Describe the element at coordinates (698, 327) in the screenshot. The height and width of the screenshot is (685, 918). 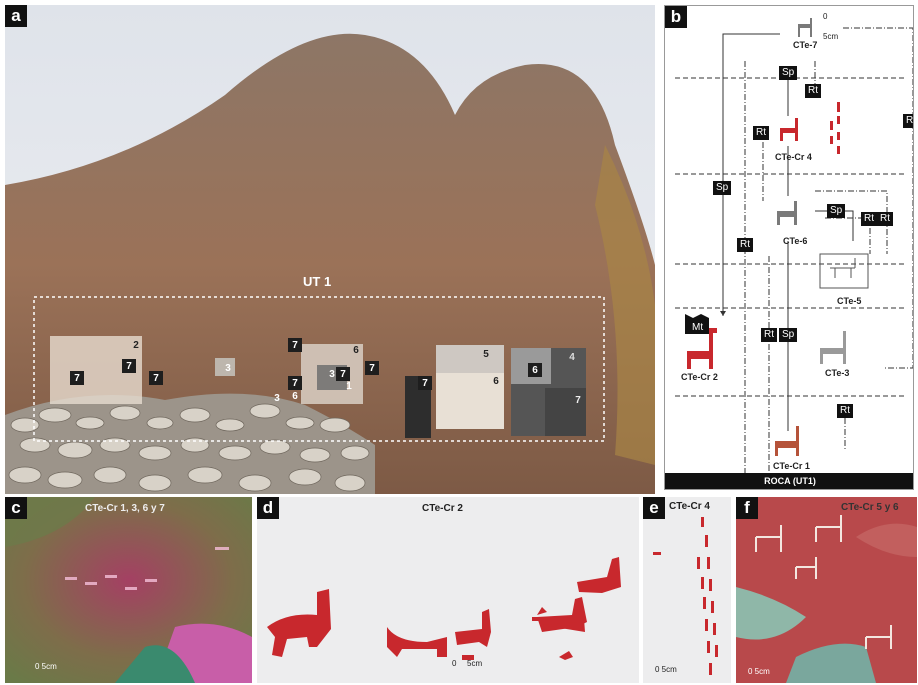
I see `mt-tag: Mt` at that location.